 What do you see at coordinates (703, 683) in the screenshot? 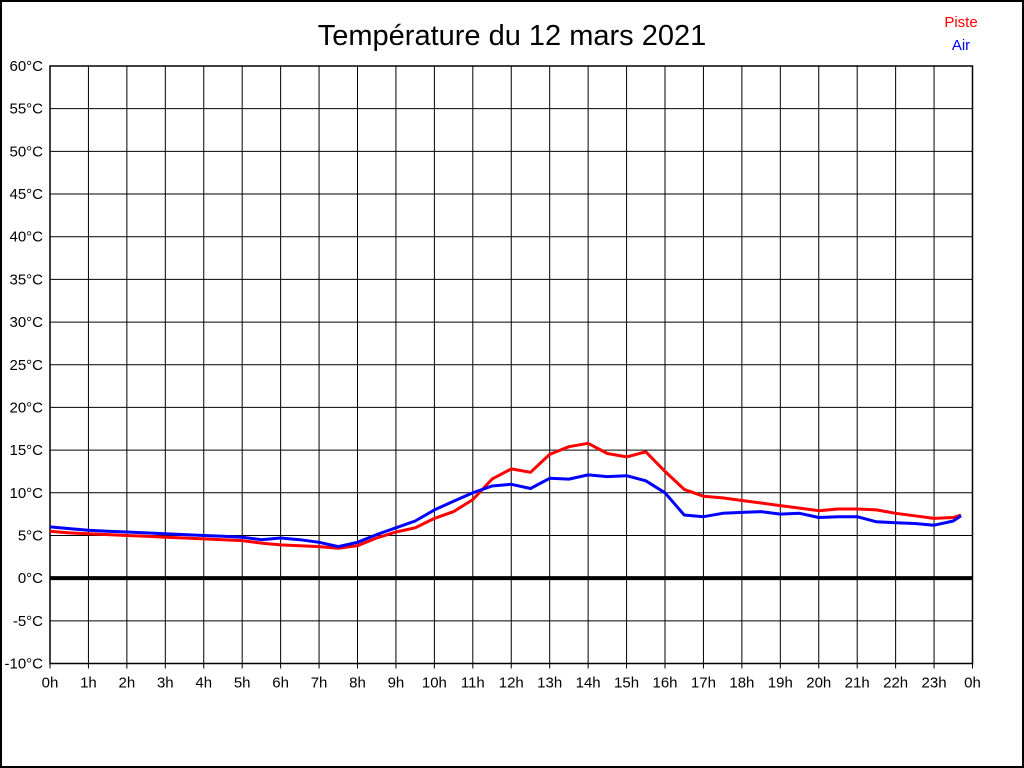
I see `x-tick-label: 17h` at bounding box center [703, 683].